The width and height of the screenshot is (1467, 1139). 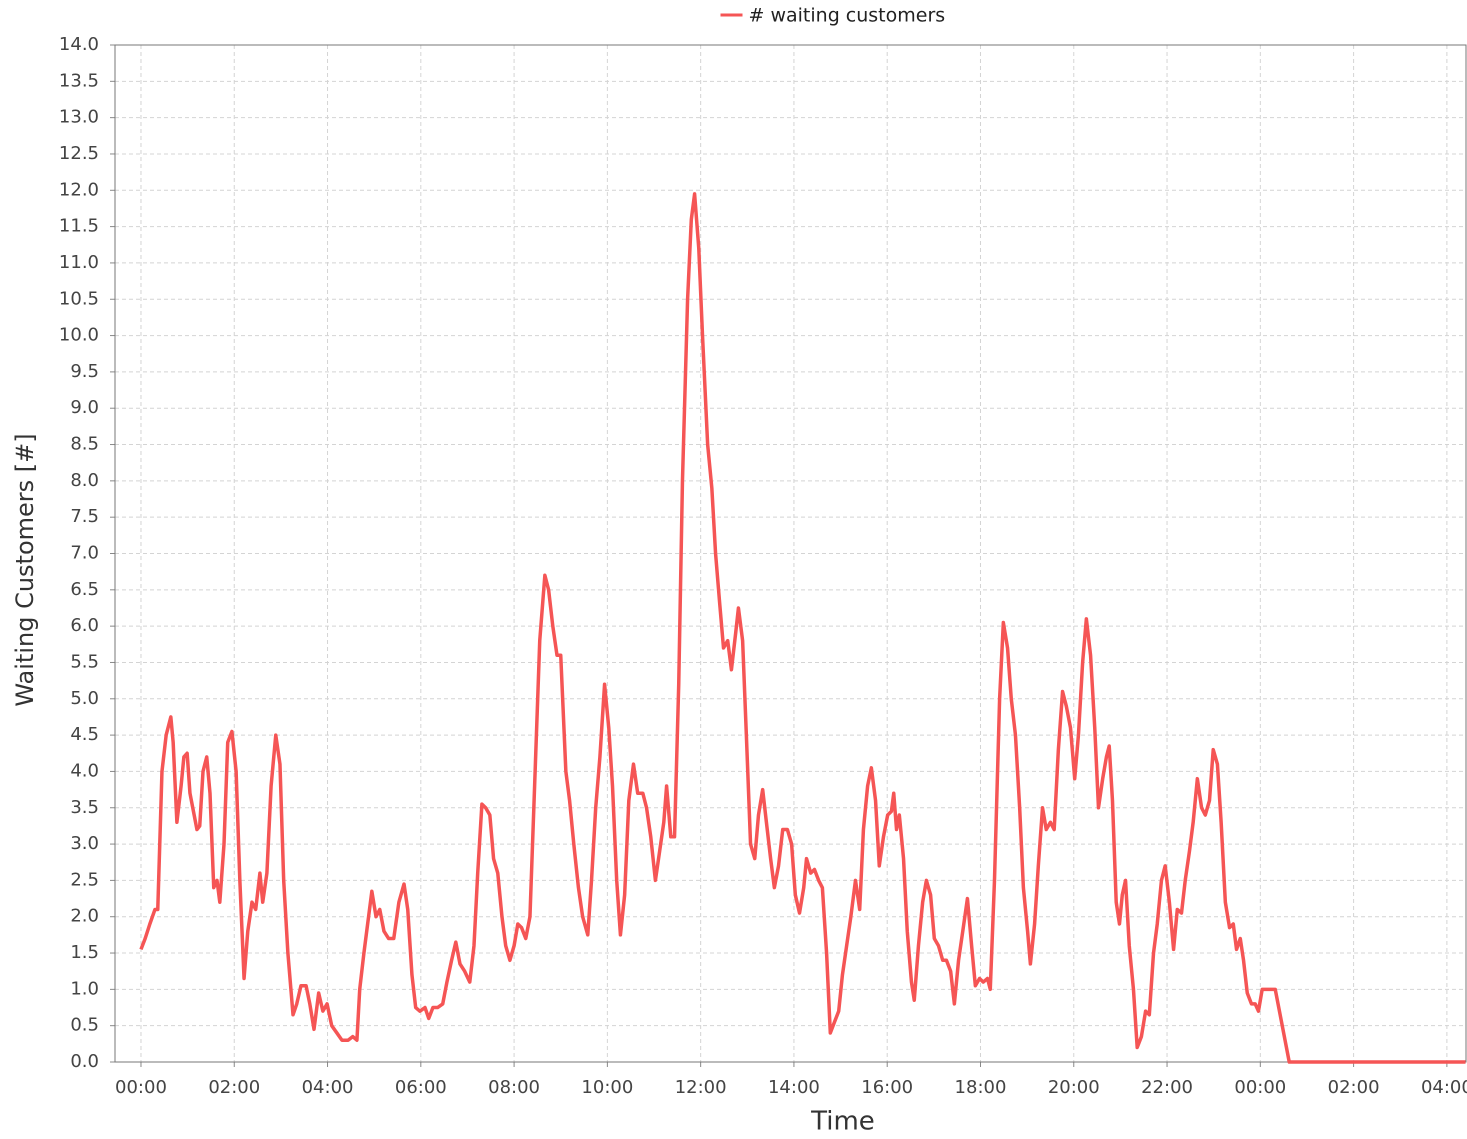 I want to click on y-tick-label: 5.0, so click(x=84, y=698).